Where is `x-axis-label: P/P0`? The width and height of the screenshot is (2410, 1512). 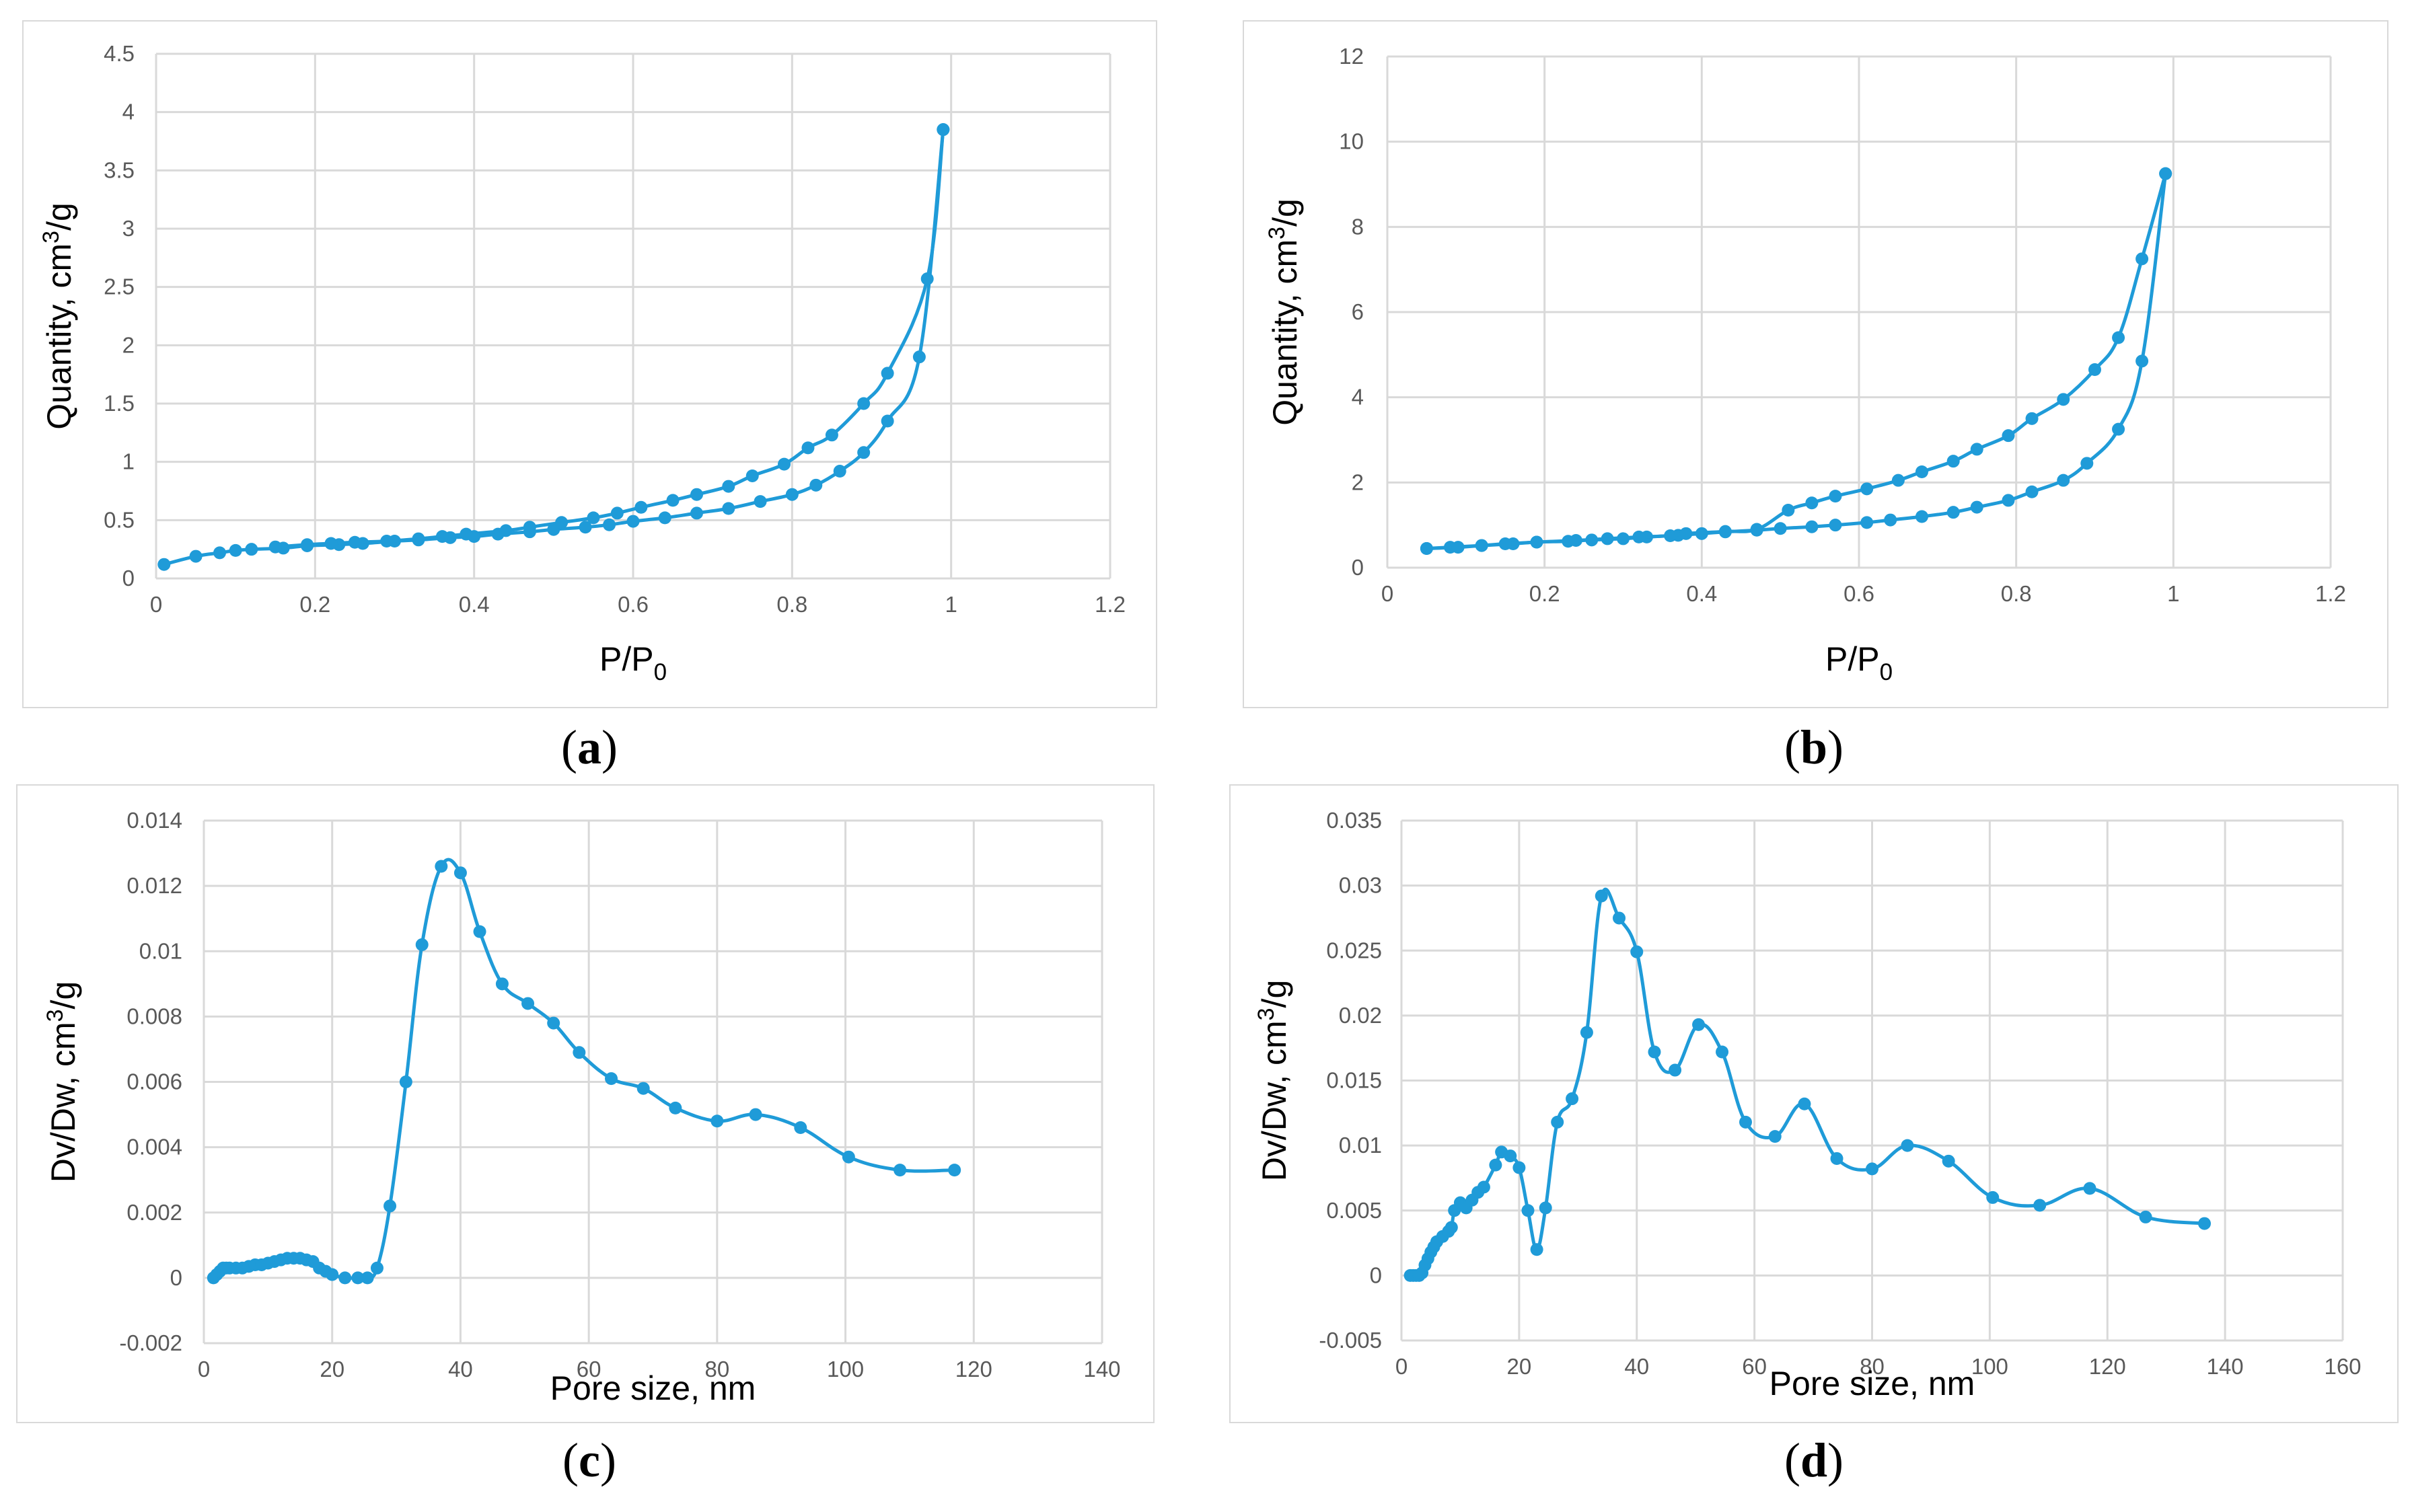
x-axis-label: P/P0 is located at coordinates (633, 662).